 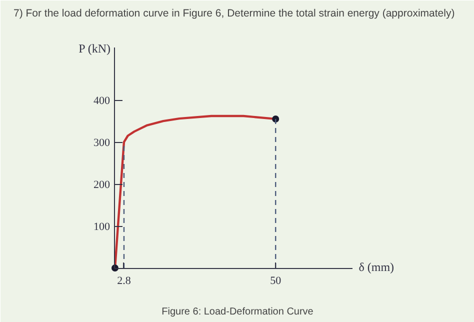 I want to click on chart-title: 7) For the load deformation curve in Figure 6, Determine the total strain energy (approximately), so click(x=234, y=14).